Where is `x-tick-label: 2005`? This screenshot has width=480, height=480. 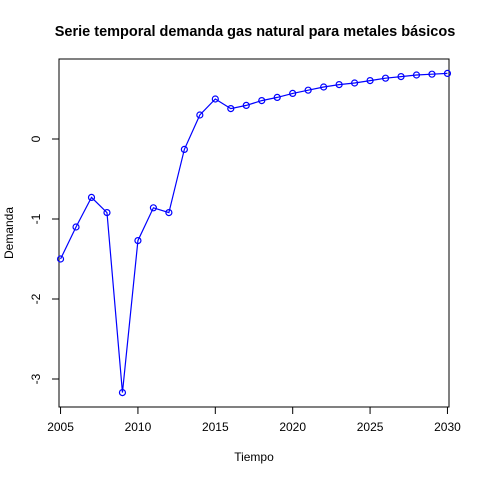 x-tick-label: 2005 is located at coordinates (60, 427).